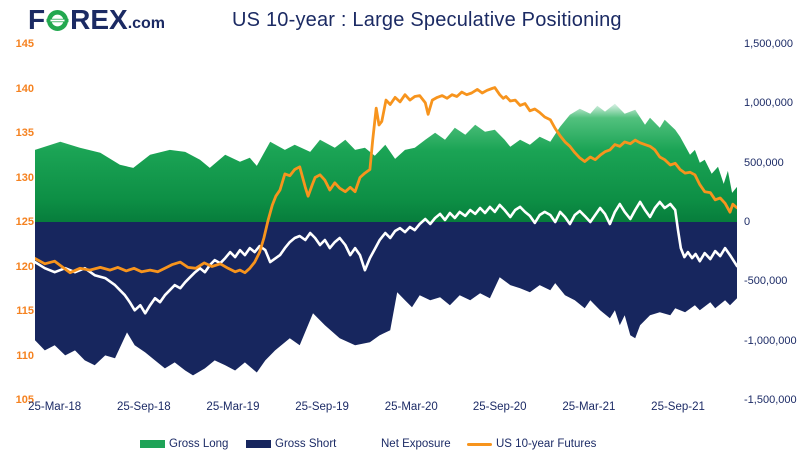 This screenshot has width=800, height=458. I want to click on right-tick-0: 0, so click(747, 222).